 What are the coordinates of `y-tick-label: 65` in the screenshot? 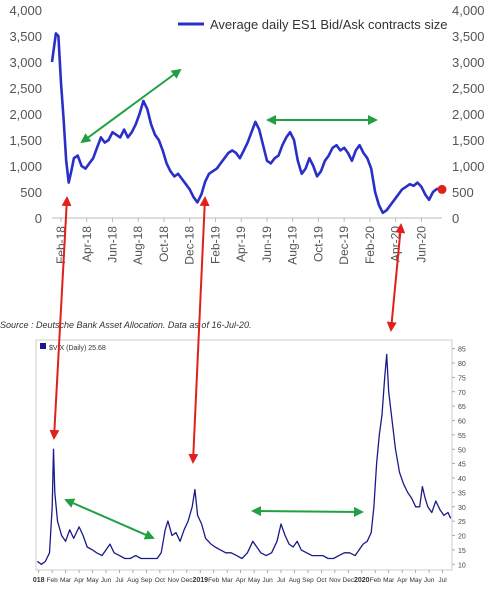 It's located at (462, 407).